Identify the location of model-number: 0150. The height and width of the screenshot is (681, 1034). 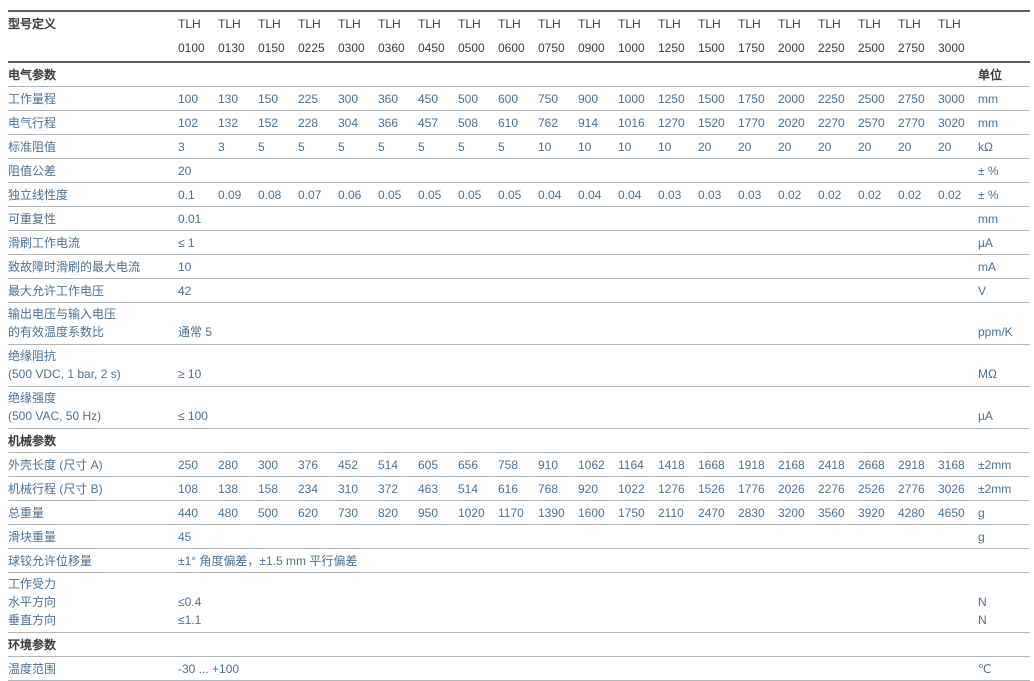
(271, 48).